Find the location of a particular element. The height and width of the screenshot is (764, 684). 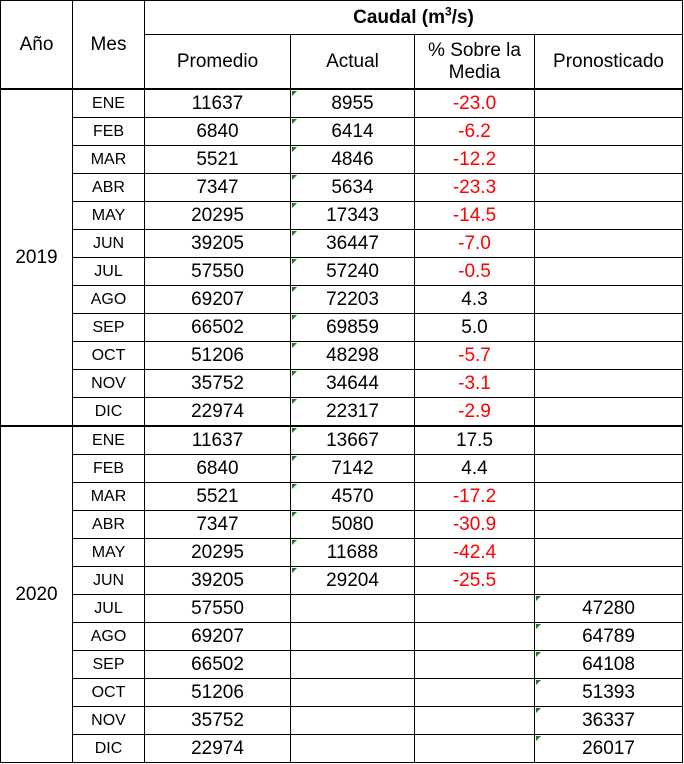

pct-cell: 4.4 is located at coordinates (474, 468).